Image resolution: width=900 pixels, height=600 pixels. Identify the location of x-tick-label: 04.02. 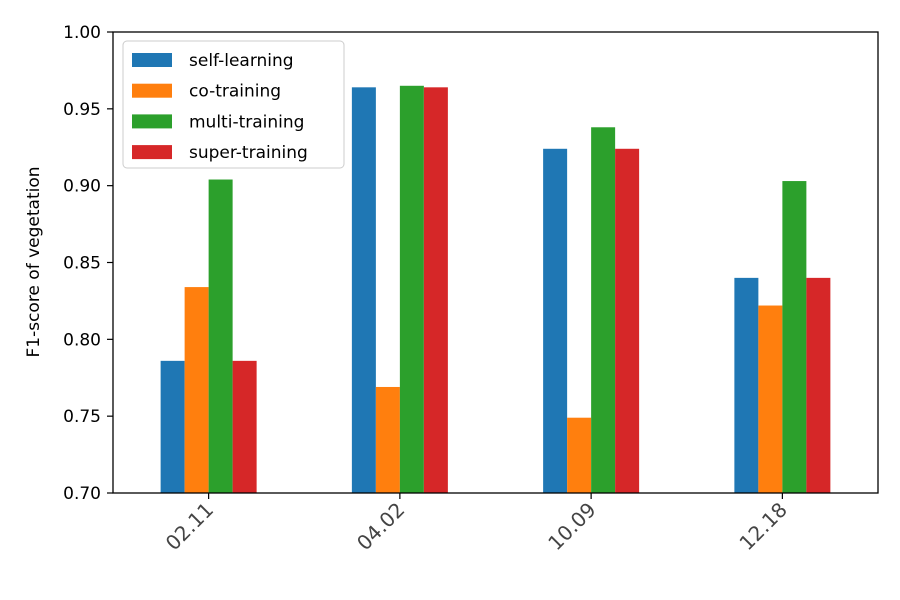
(380, 526).